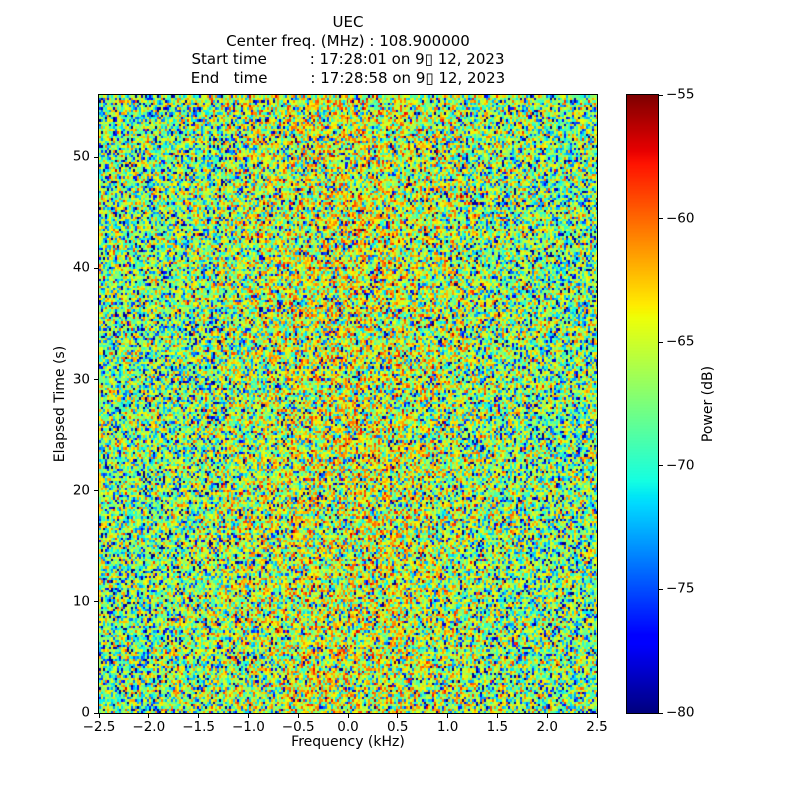 Image resolution: width=800 pixels, height=800 pixels. I want to click on x-tick-label: −0.5, so click(298, 727).